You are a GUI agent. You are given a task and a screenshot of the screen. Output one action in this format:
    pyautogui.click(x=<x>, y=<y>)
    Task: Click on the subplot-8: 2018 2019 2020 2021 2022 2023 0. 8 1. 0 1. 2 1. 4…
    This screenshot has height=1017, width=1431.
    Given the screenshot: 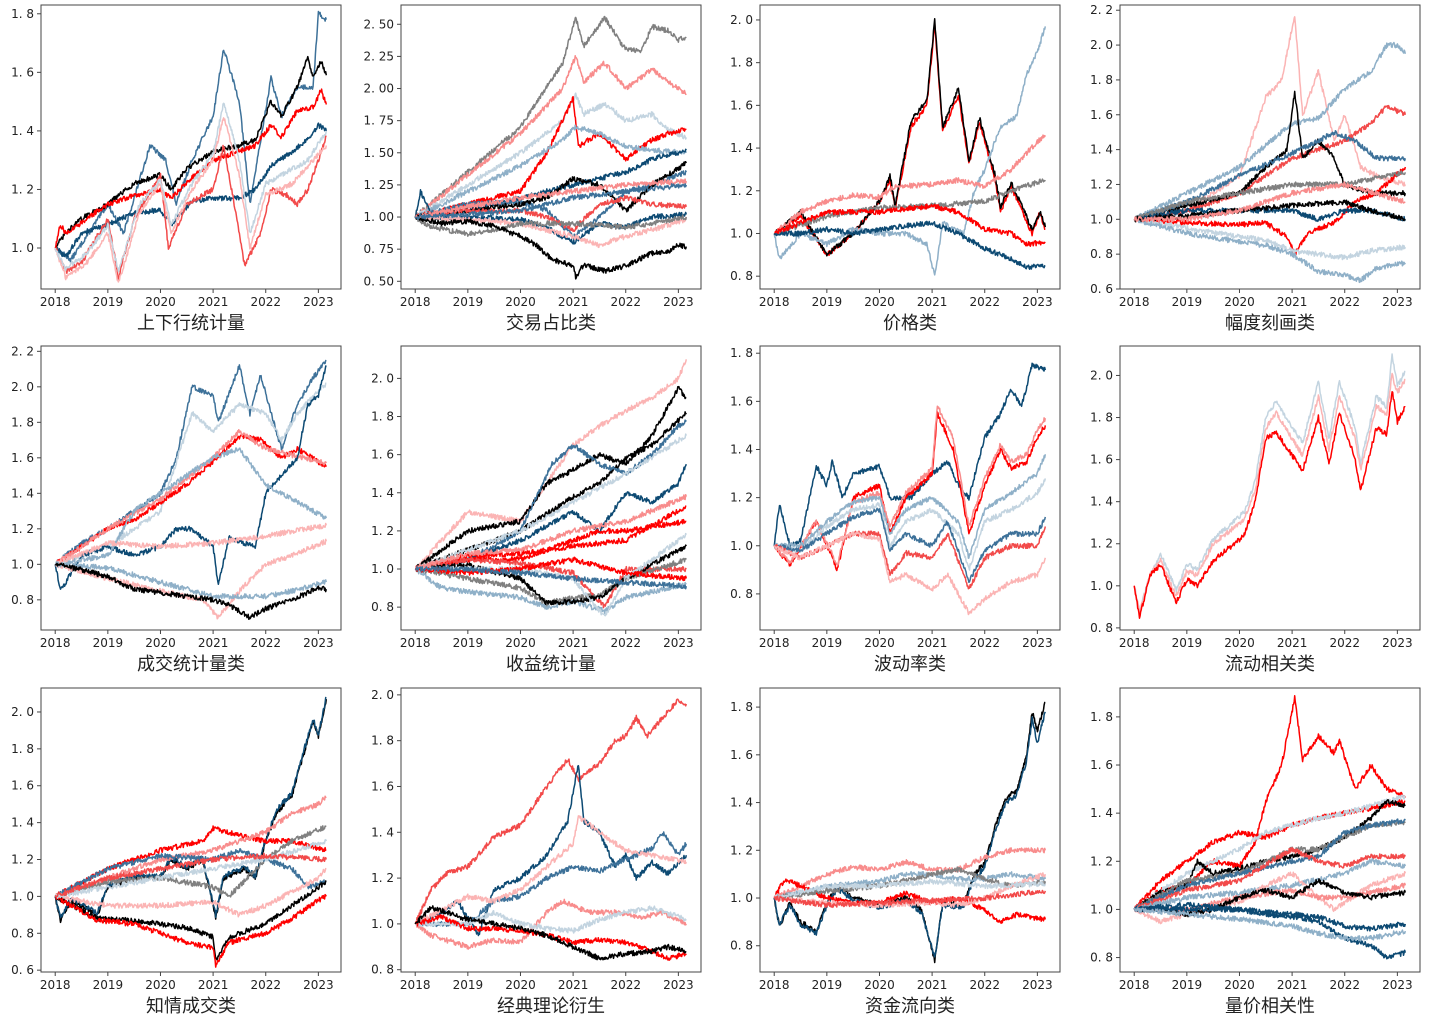 What is the action you would take?
    pyautogui.click(x=1255, y=510)
    